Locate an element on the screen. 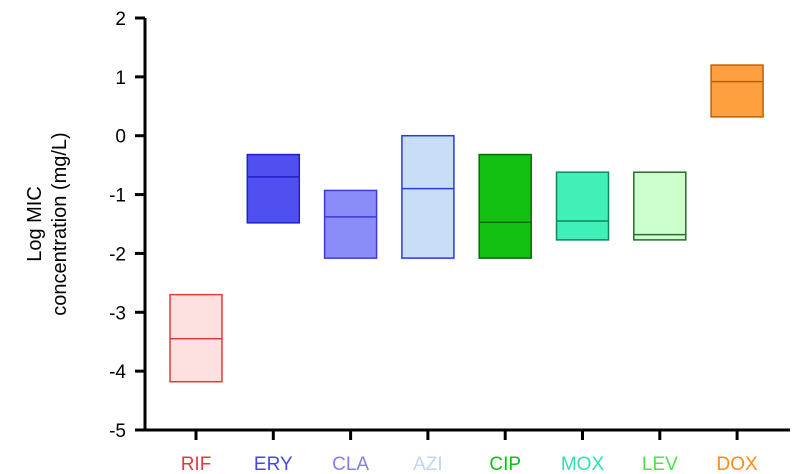 This screenshot has width=794, height=474. category-label-rif: RIF is located at coordinates (196, 464).